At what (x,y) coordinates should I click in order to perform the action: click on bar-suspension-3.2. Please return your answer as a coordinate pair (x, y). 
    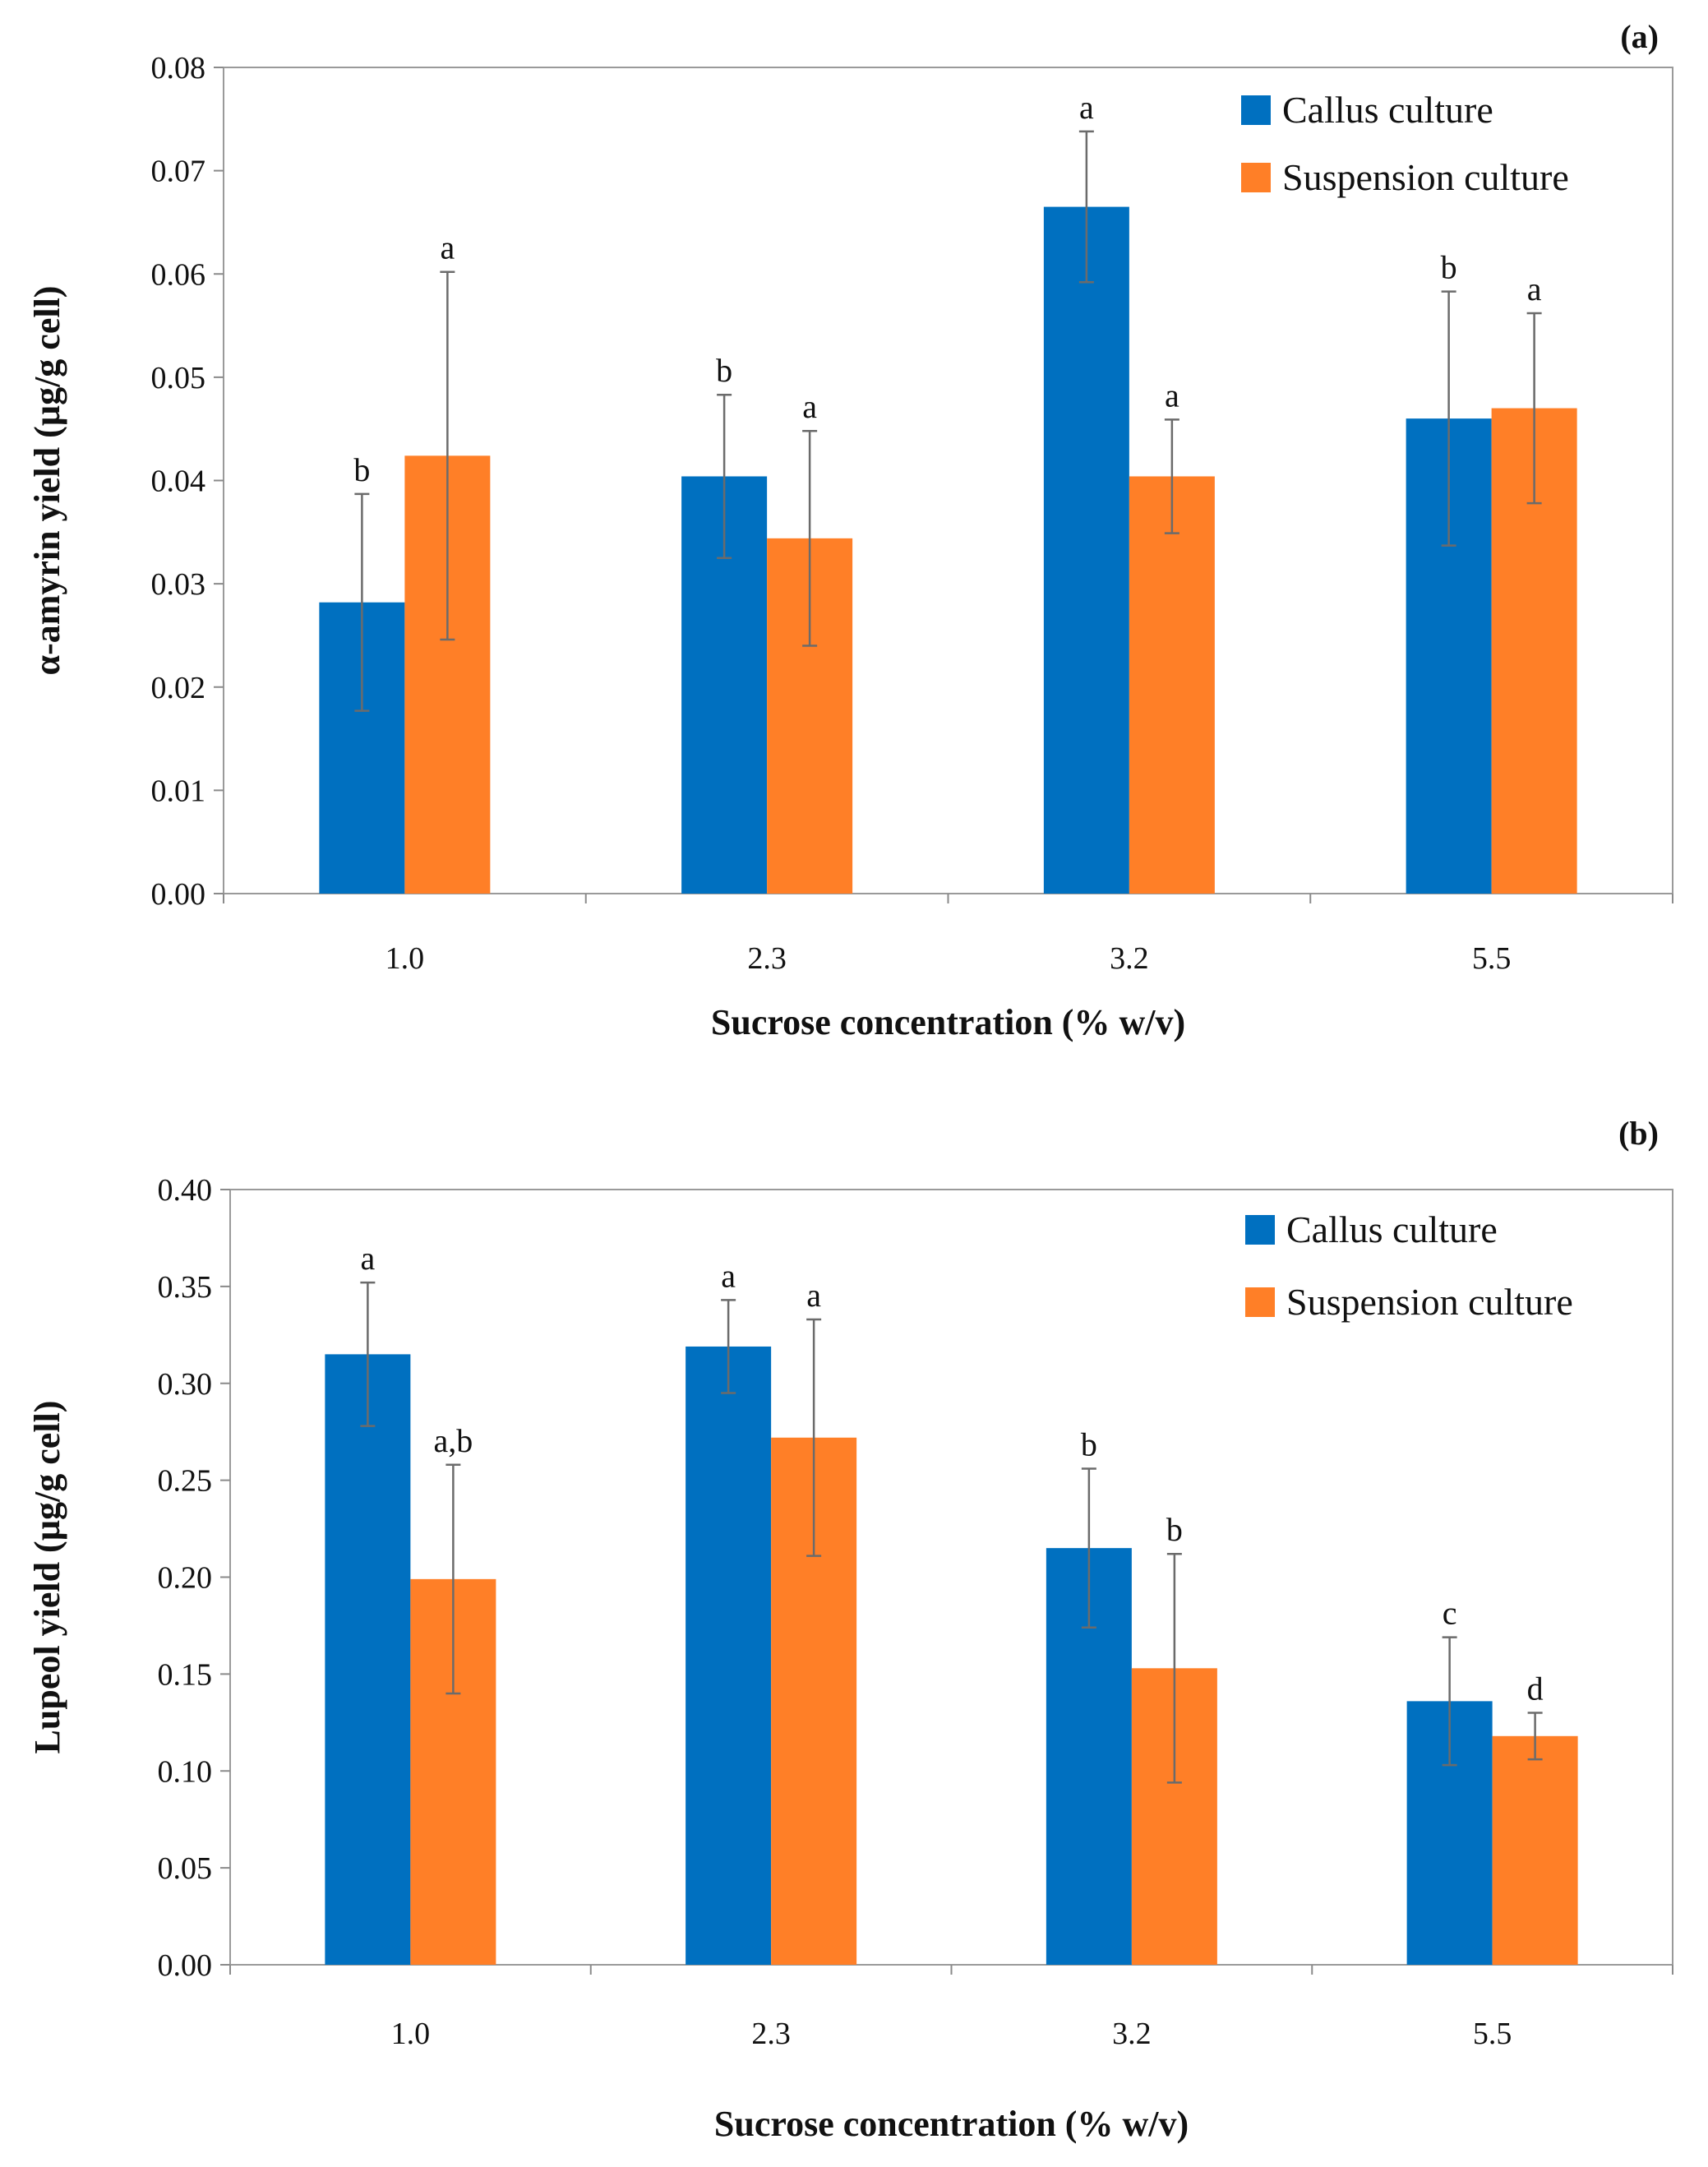
    Looking at the image, I should click on (1172, 685).